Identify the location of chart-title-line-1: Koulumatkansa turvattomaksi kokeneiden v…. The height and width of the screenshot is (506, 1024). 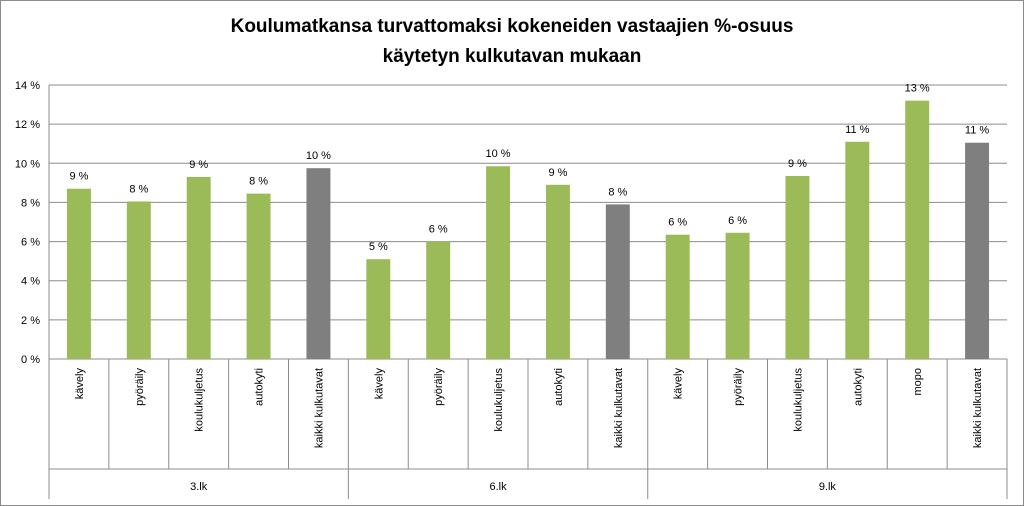
(512, 26).